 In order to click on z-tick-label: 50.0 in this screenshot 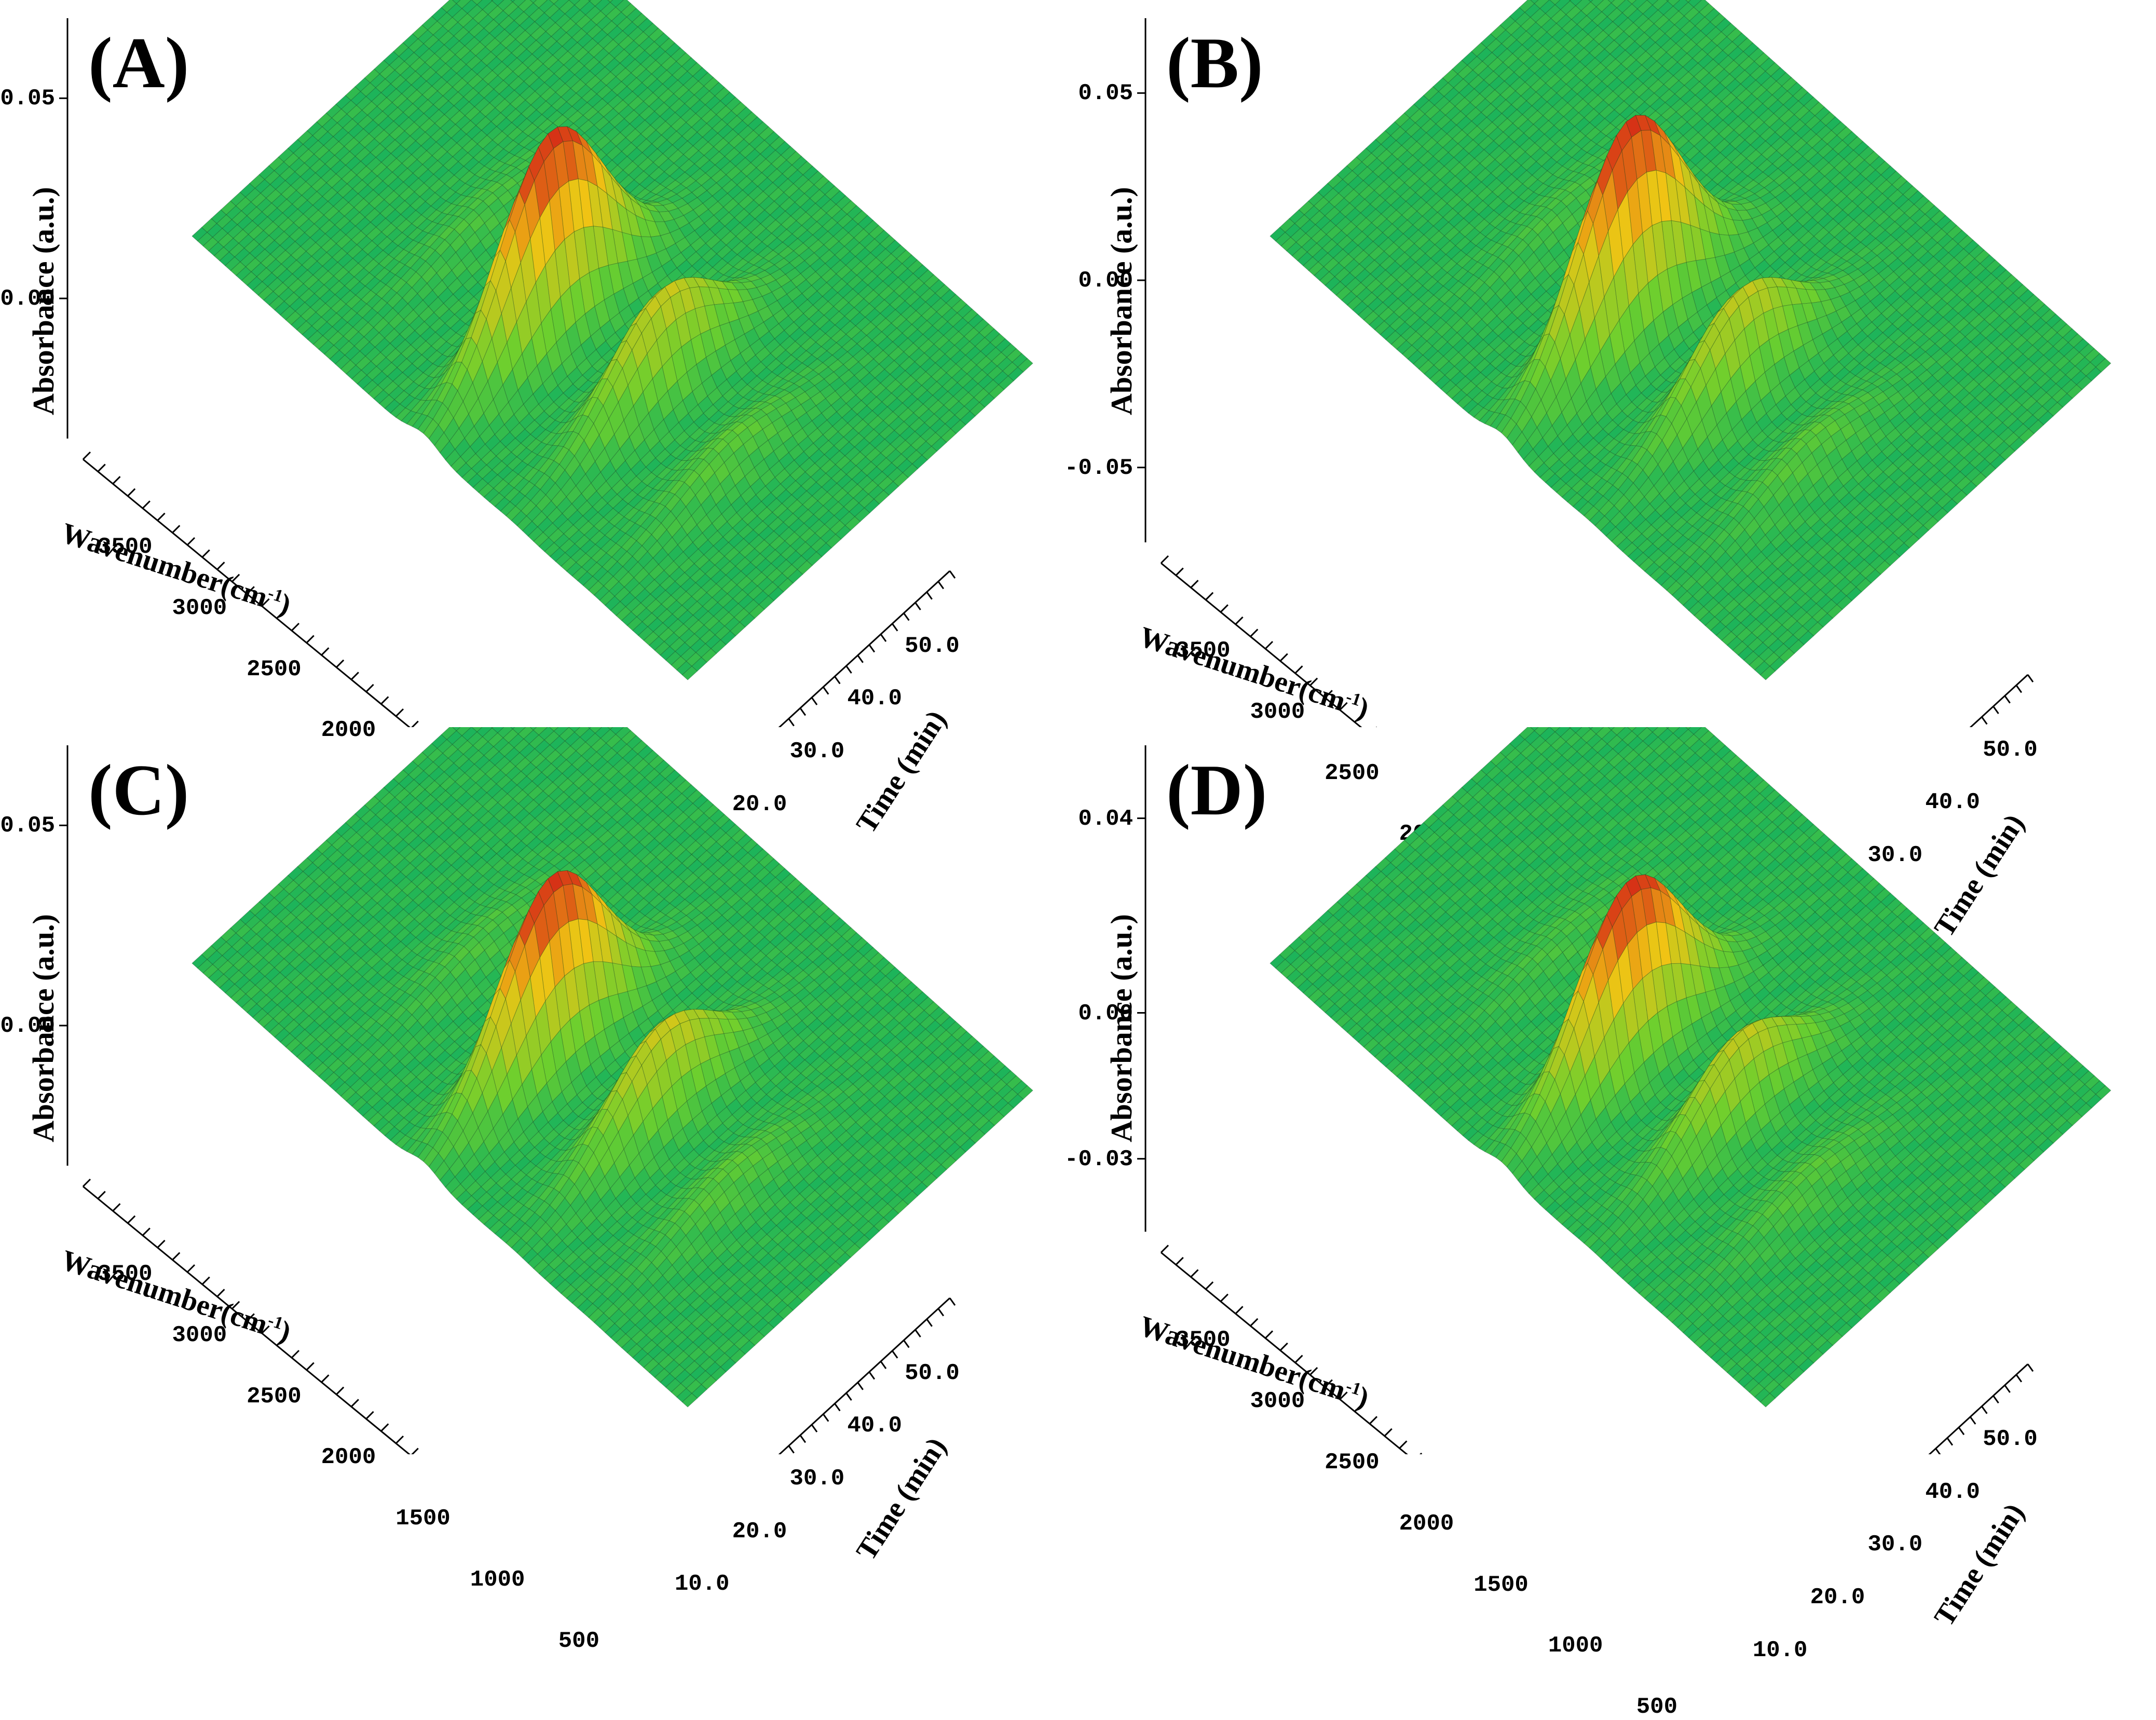, I will do `click(933, 646)`.